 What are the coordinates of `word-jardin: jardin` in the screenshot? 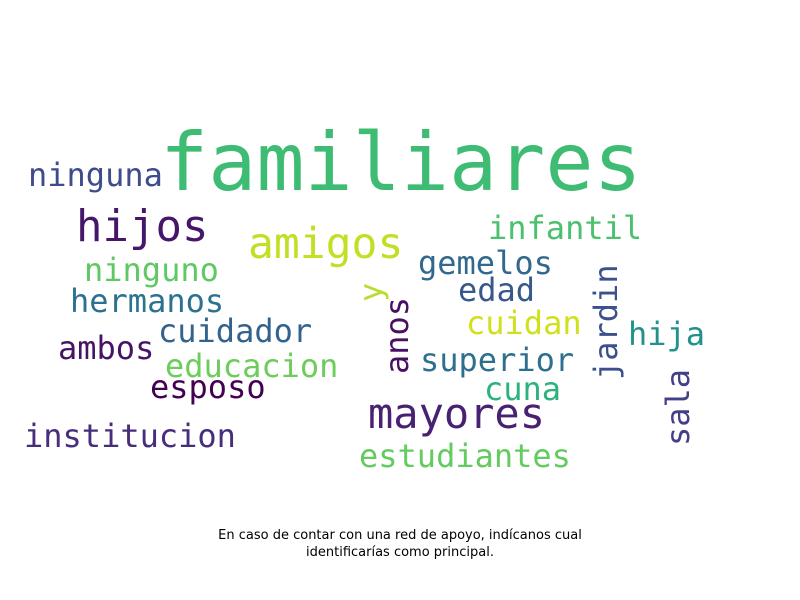 It's located at (606, 322).